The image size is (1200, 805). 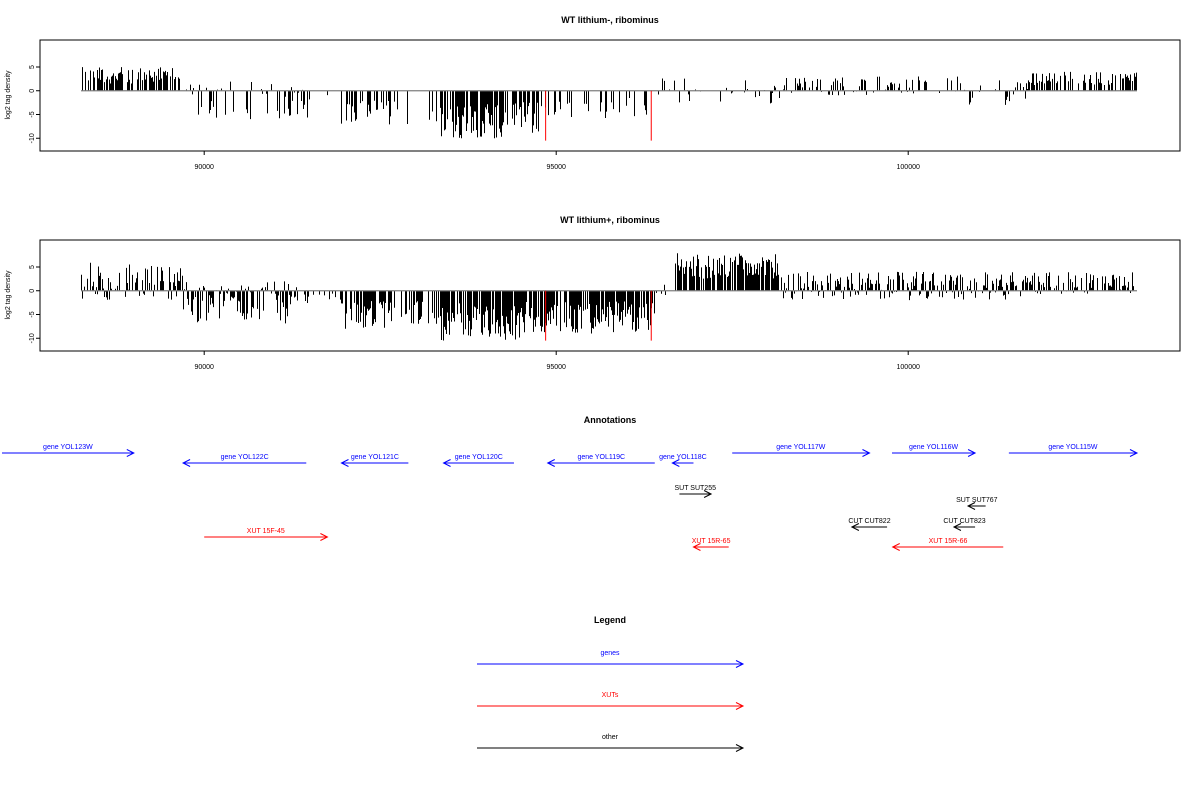 I want to click on legend-label: XUTs, so click(x=610, y=695).